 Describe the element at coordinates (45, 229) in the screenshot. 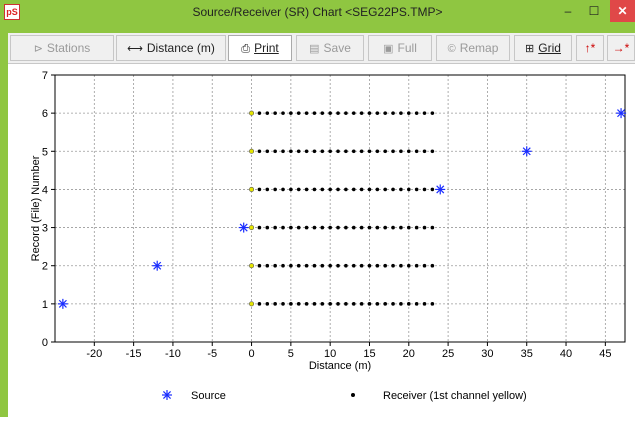

I see `y-tick-label: 3` at that location.